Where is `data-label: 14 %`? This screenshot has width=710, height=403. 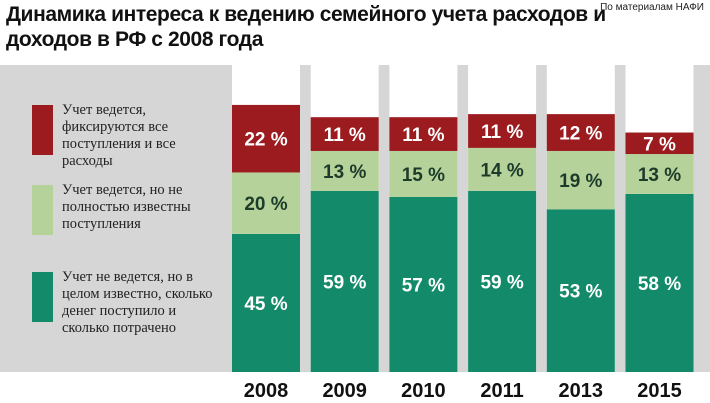
data-label: 14 % is located at coordinates (501, 170).